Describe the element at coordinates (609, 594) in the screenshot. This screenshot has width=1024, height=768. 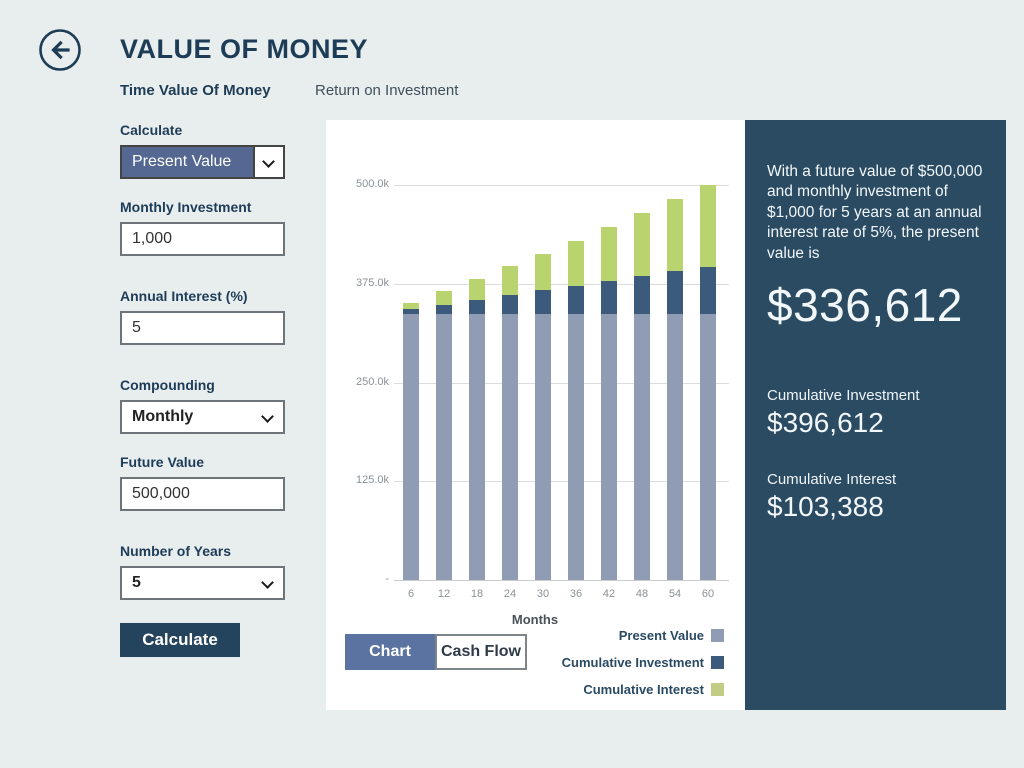
I see `x-axis-tick-label: 42` at that location.